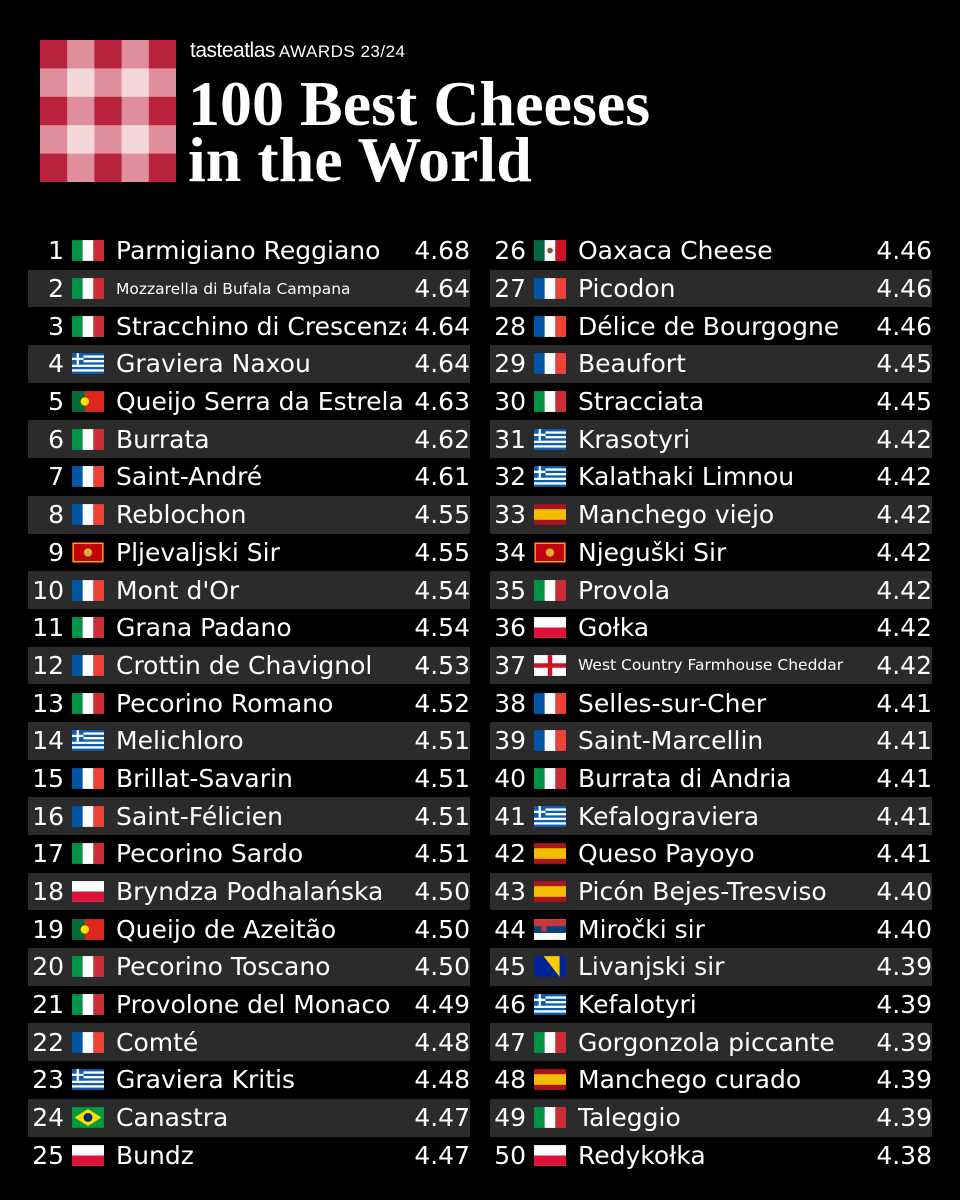 The width and height of the screenshot is (960, 1200). What do you see at coordinates (249, 477) in the screenshot?
I see `row: 7 Saint-André 4.61` at bounding box center [249, 477].